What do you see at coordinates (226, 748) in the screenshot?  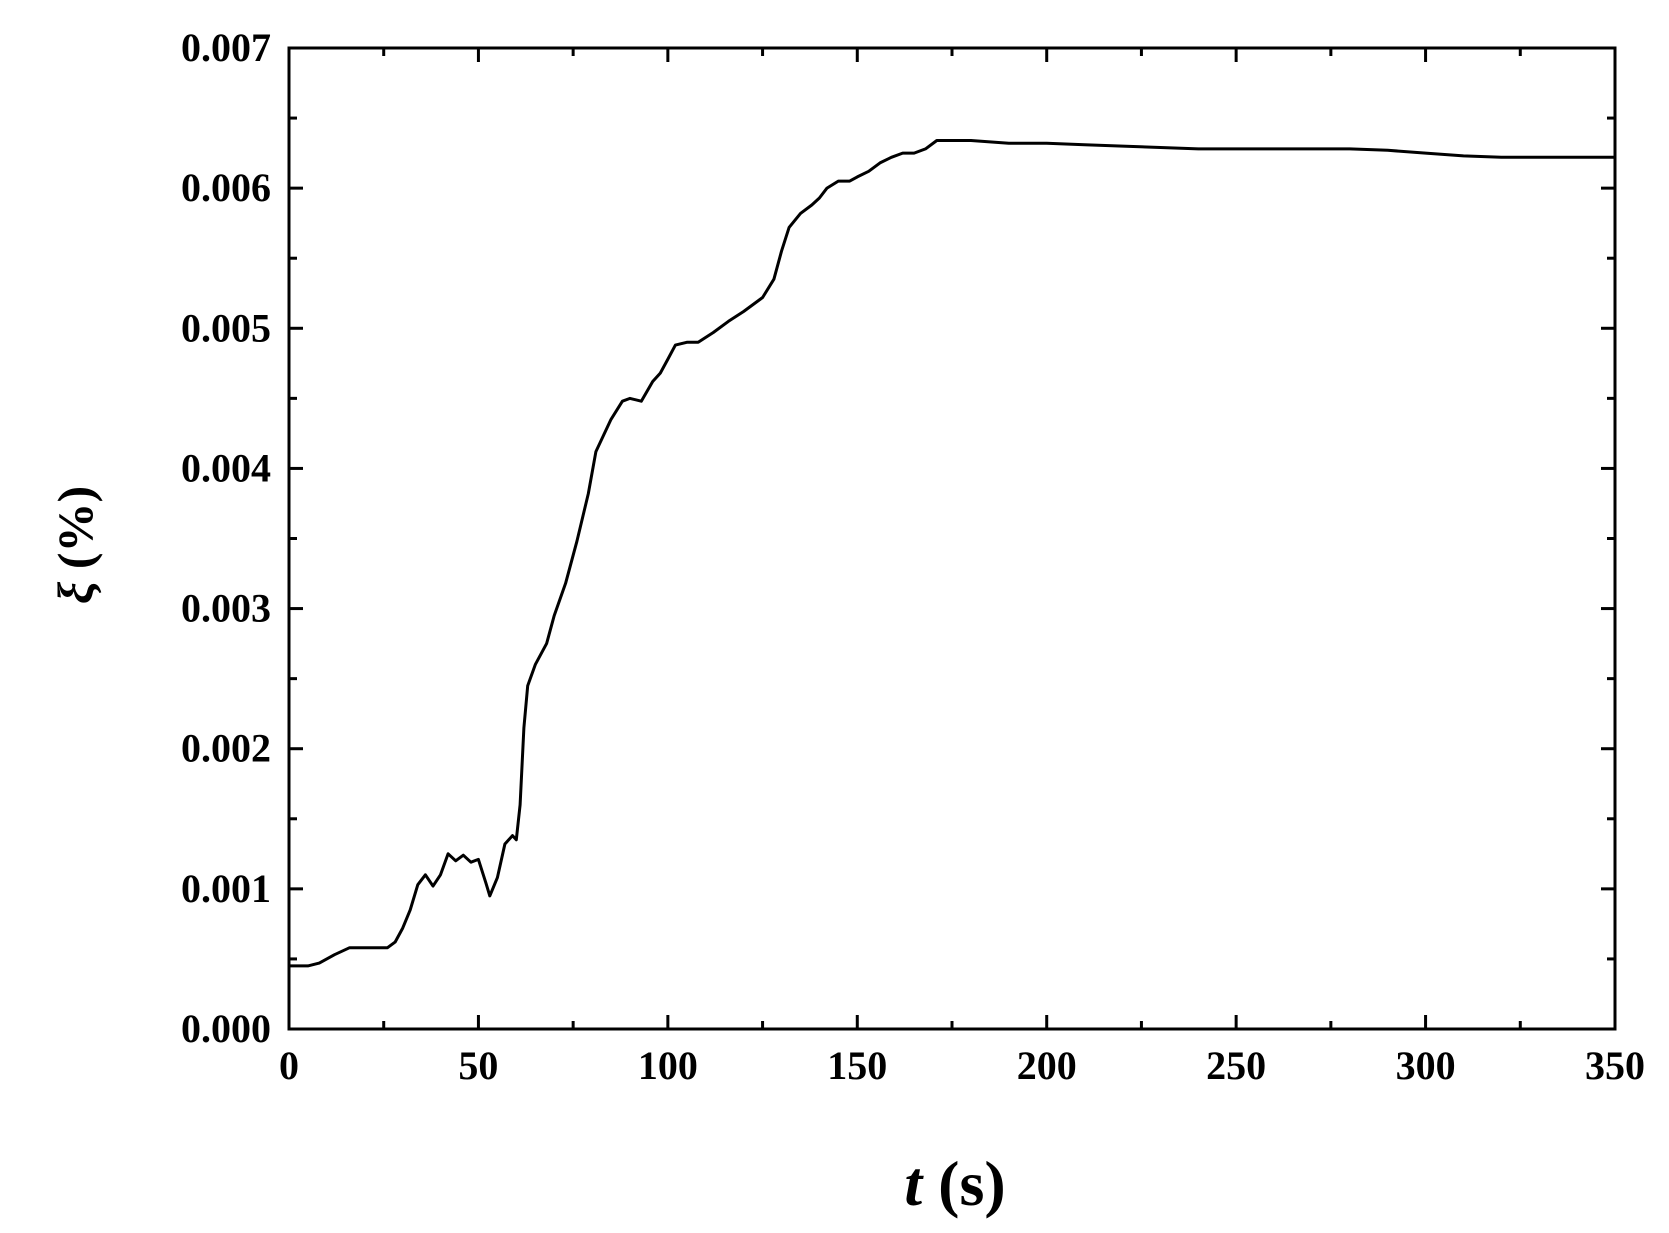 I see `y-tick-label: 0.002` at bounding box center [226, 748].